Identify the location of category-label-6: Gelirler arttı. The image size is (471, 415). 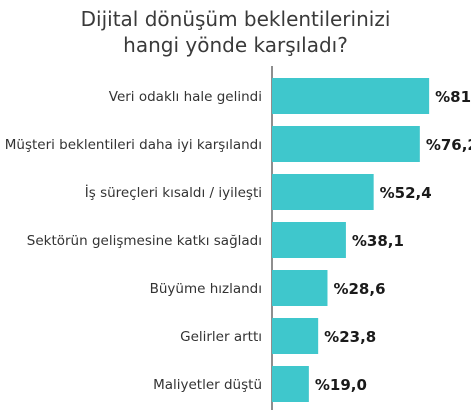
(221, 337).